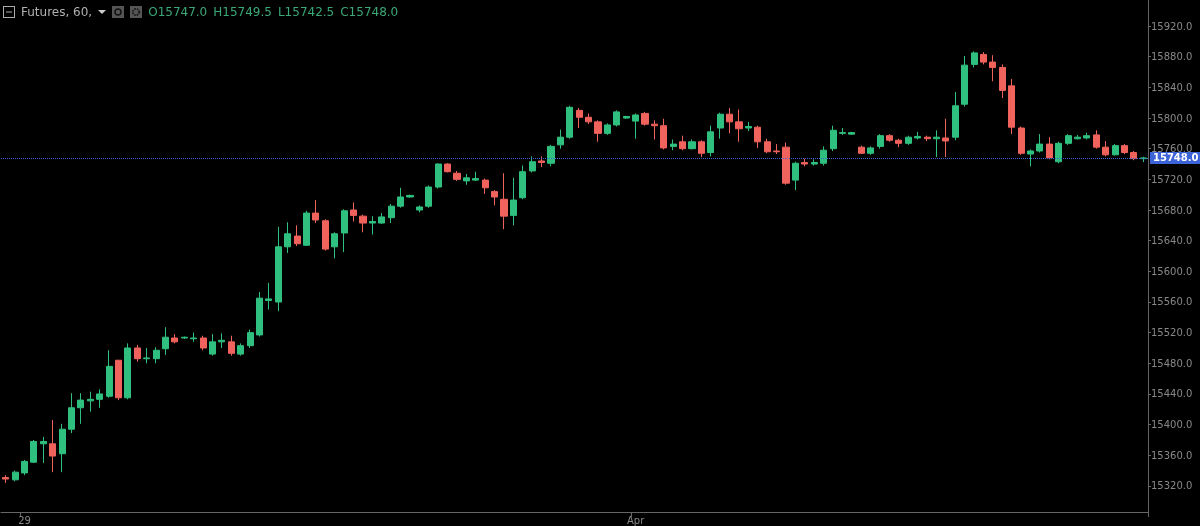  Describe the element at coordinates (1172, 241) in the screenshot. I see `y-tick-label: 15640.0` at that location.